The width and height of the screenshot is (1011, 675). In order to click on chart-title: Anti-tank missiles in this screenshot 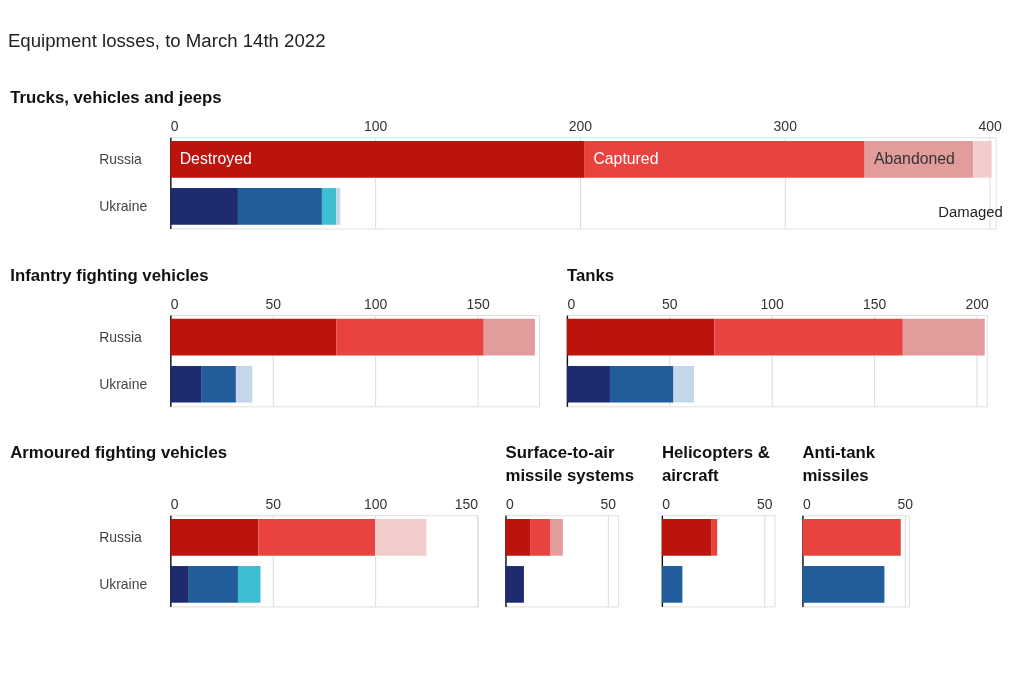, I will do `click(839, 464)`.